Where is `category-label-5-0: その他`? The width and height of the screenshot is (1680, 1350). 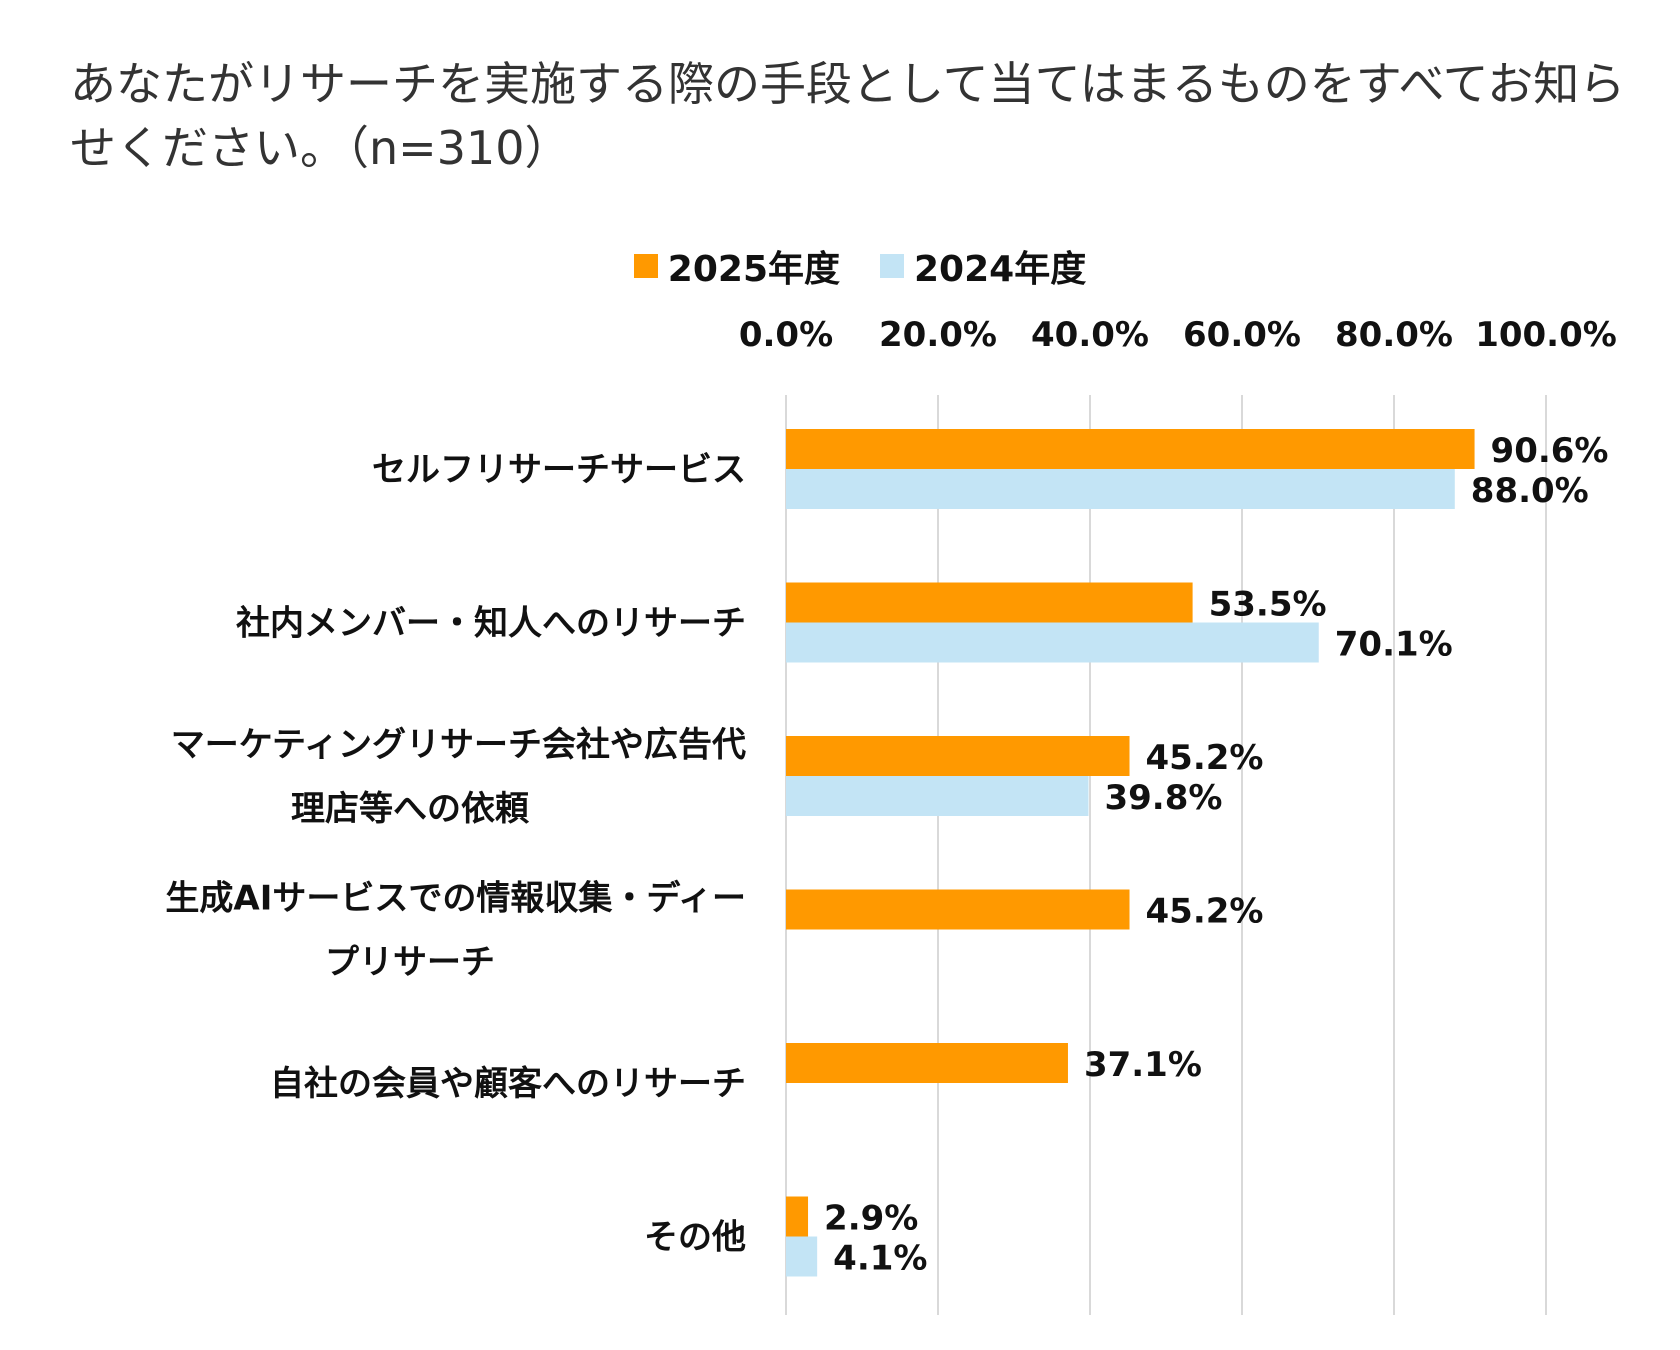 category-label-5-0: その他 is located at coordinates (695, 1238).